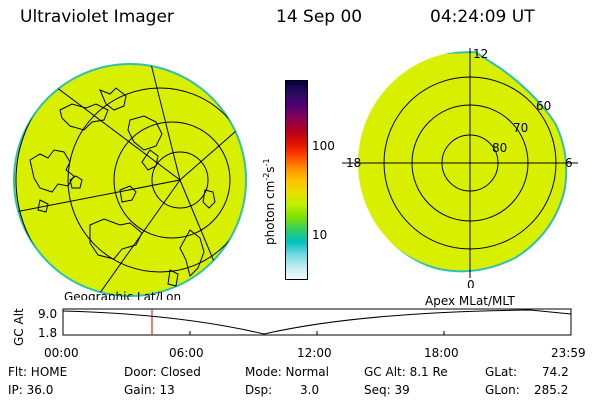  Describe the element at coordinates (287, 372) in the screenshot. I see `mode-value: Mode: Normal` at that location.